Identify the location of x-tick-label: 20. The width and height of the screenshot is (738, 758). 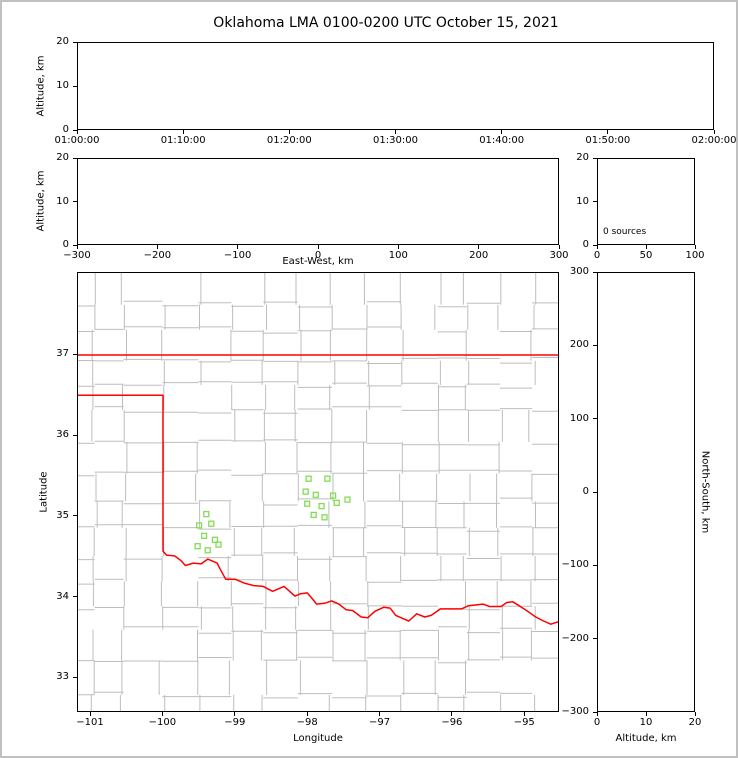
(695, 722).